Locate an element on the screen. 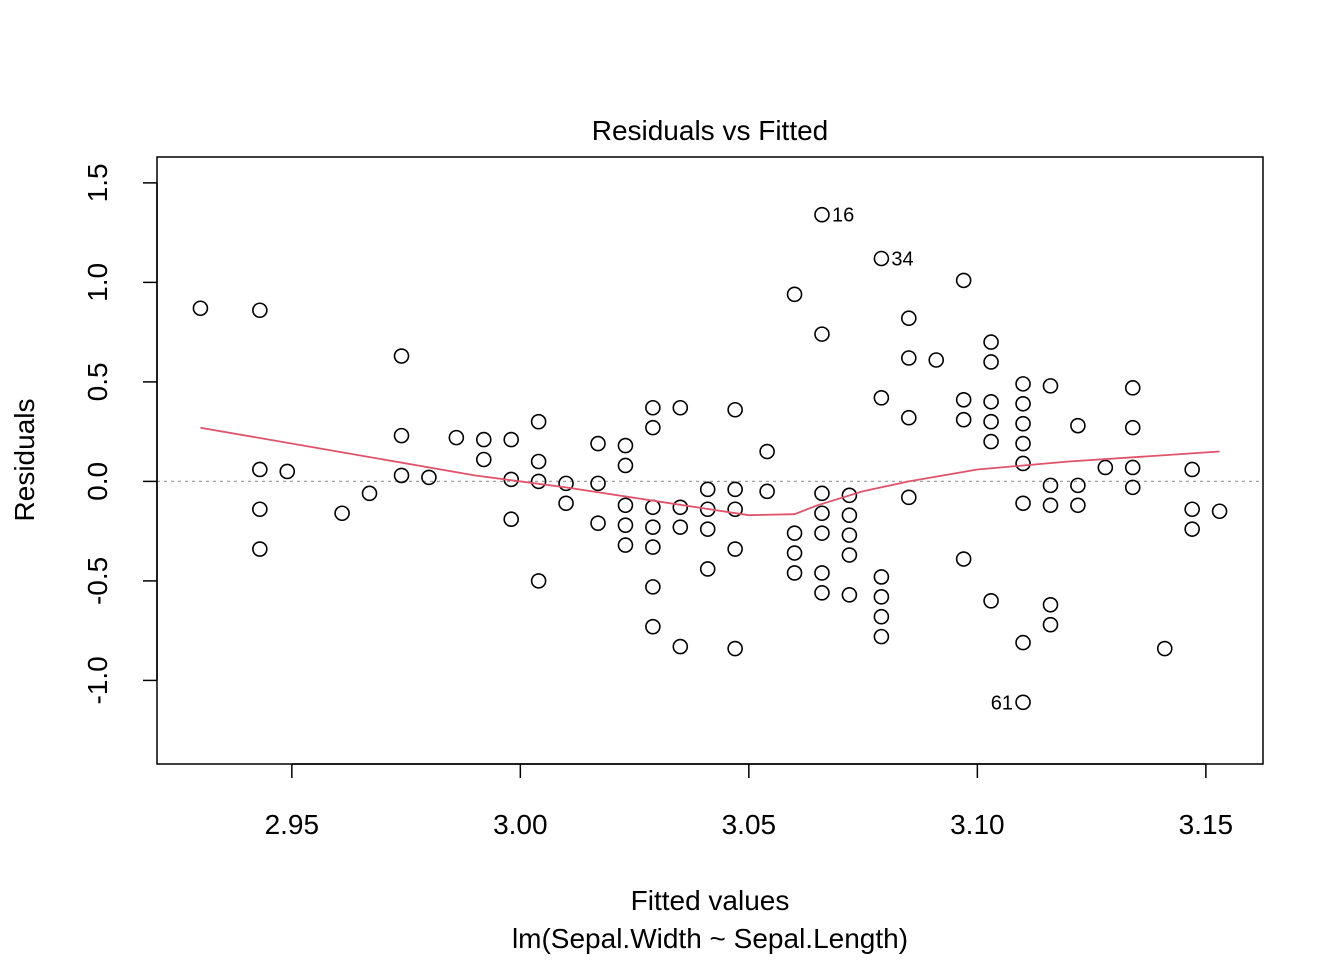 This screenshot has width=1344, height=960. x-tick-label: 3.10 is located at coordinates (977, 824).